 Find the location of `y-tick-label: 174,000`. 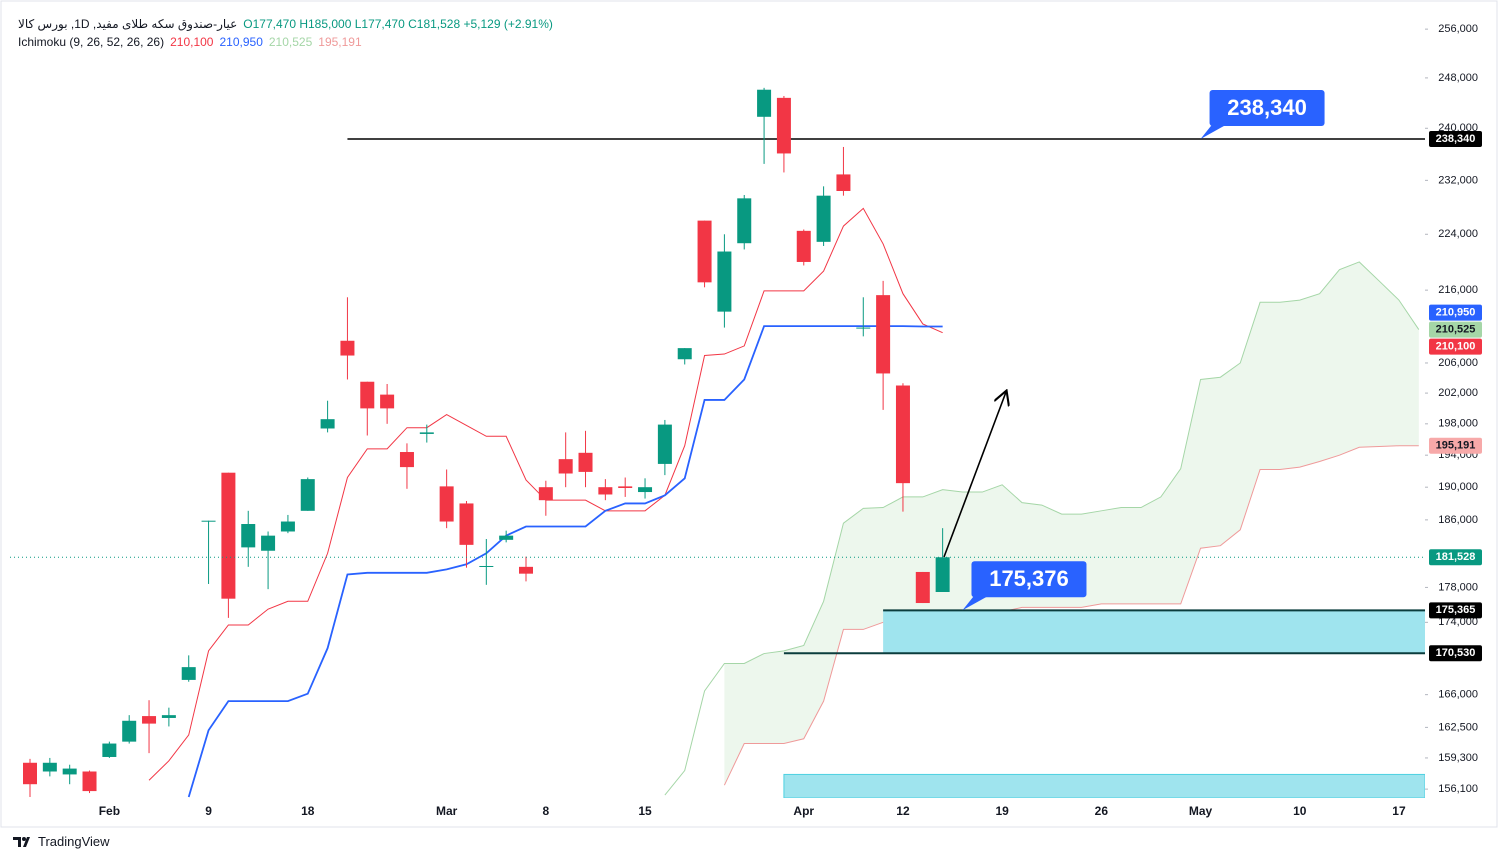

y-tick-label: 174,000 is located at coordinates (1458, 622).